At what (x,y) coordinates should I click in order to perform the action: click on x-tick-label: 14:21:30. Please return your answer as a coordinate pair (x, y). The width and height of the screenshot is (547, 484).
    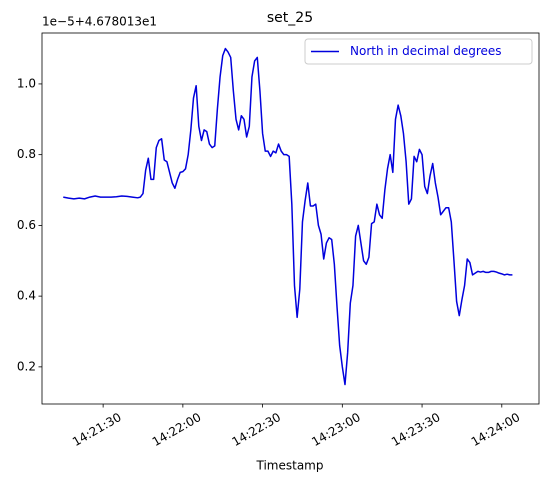
    Looking at the image, I should click on (97, 429).